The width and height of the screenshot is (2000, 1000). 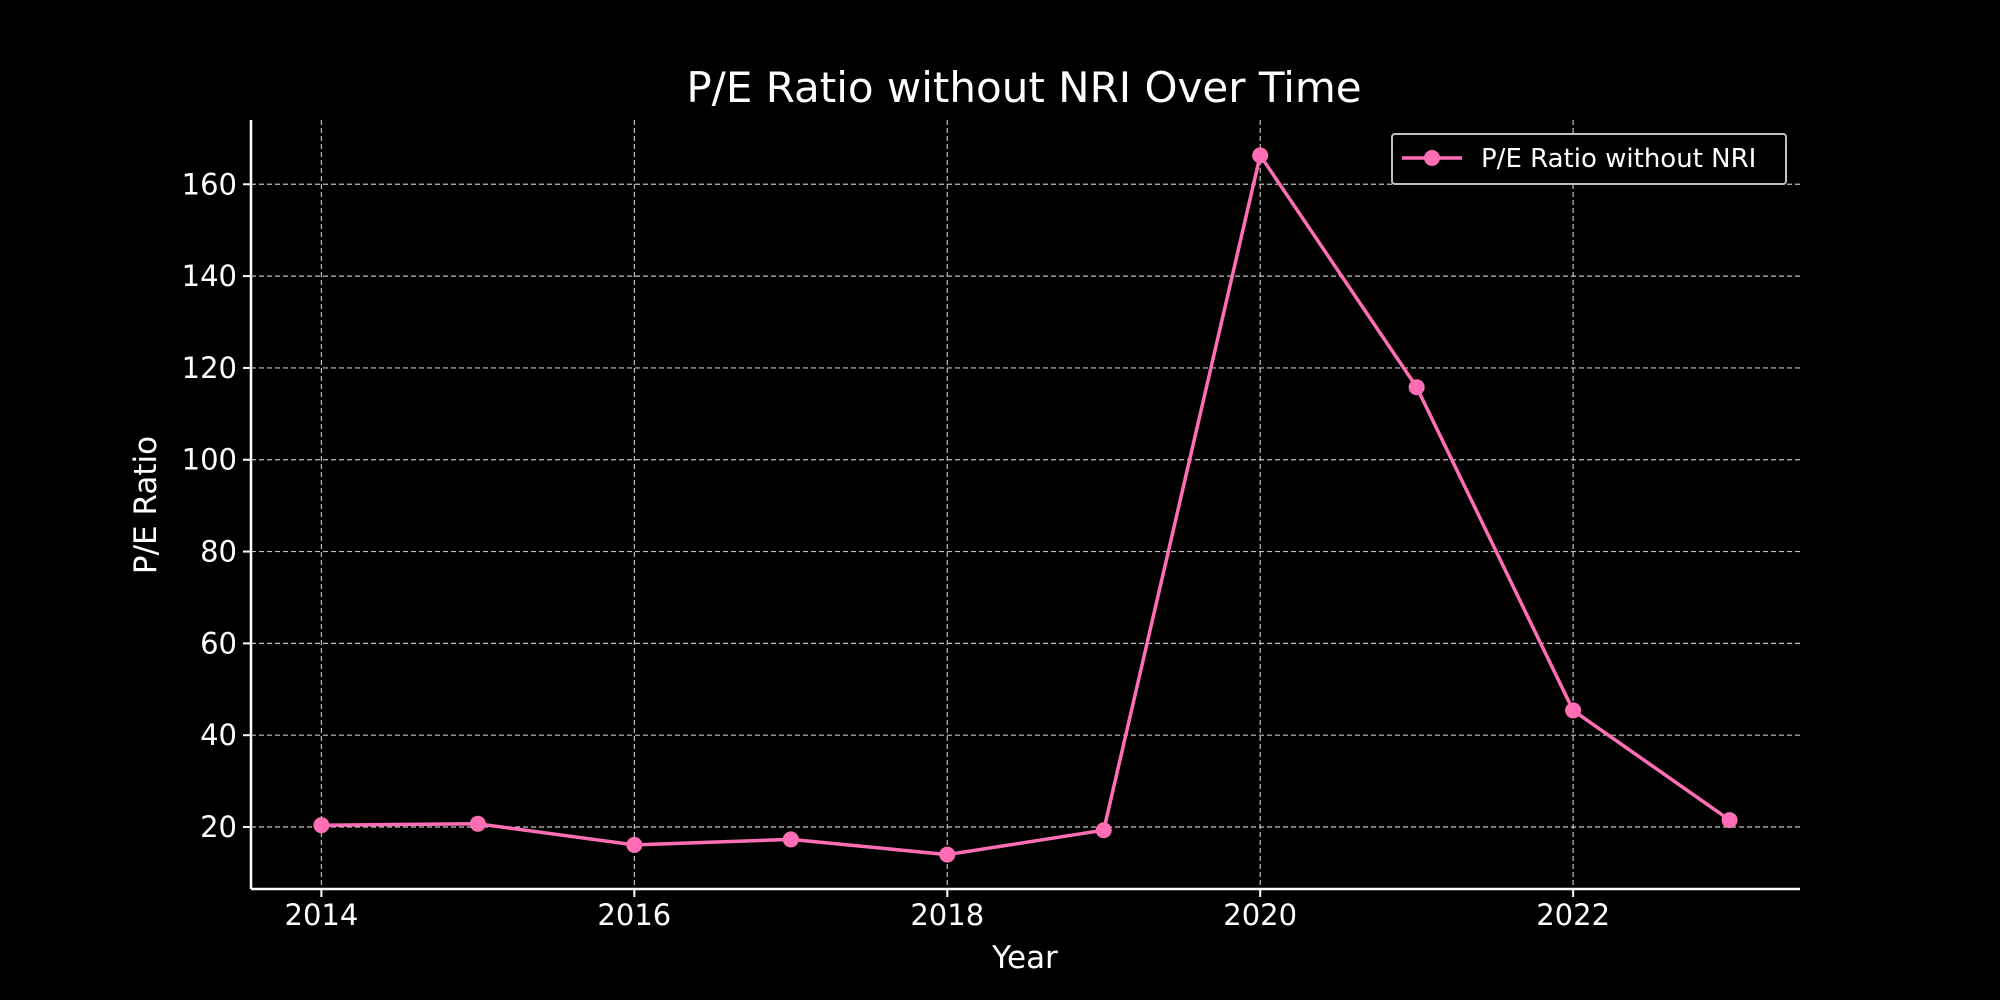 I want to click on y-tick-label: 80, so click(x=218, y=552).